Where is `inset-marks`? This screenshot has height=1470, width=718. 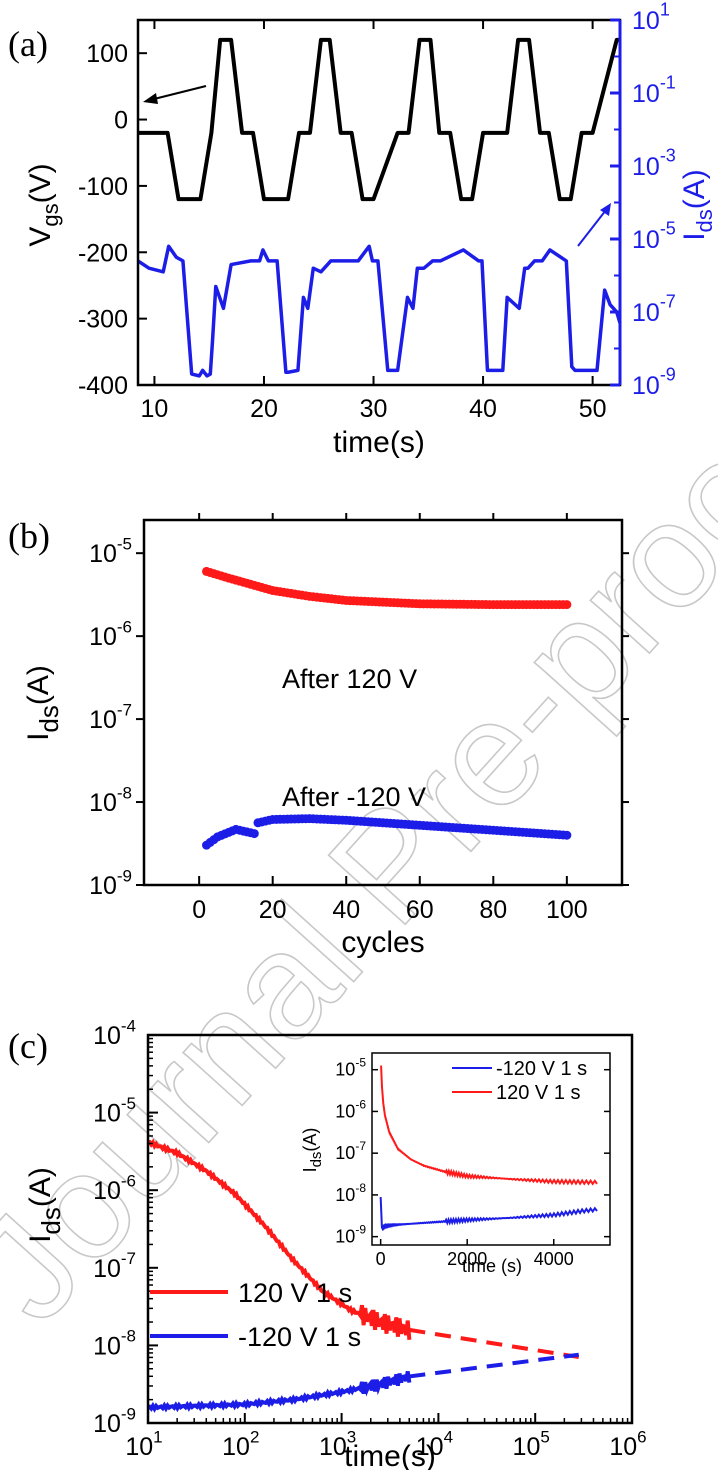
inset-marks is located at coordinates (488, 1148).